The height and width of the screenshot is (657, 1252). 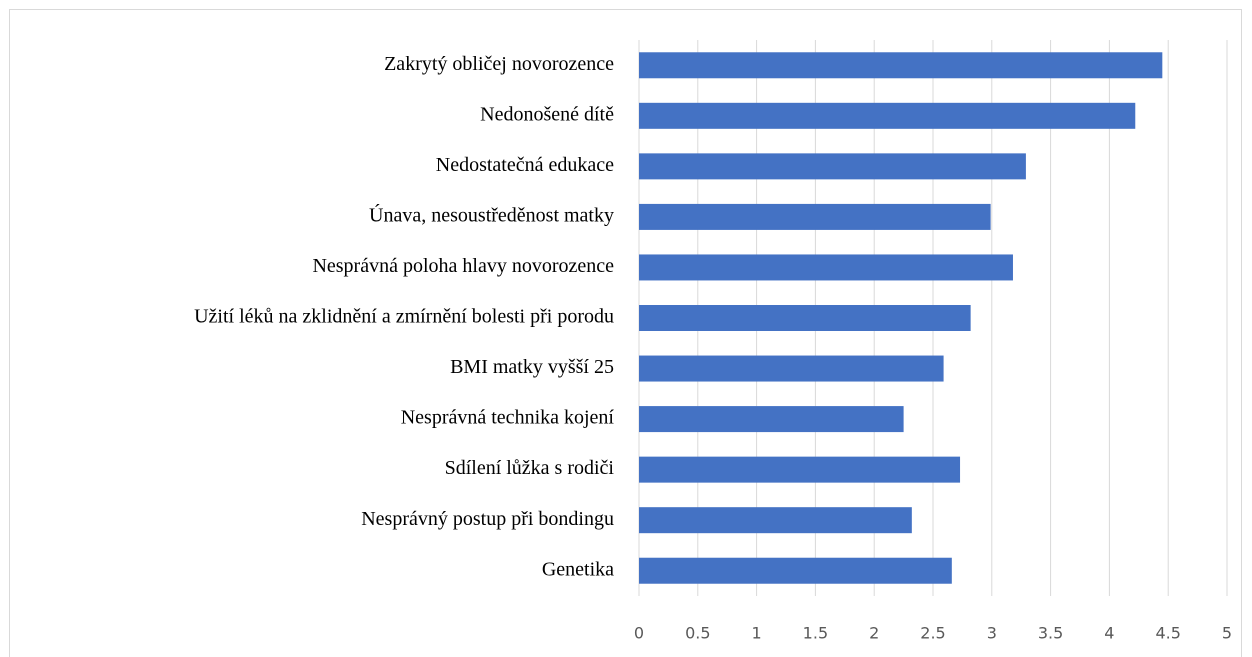 I want to click on x-tick-label: 4, so click(x=1109, y=633).